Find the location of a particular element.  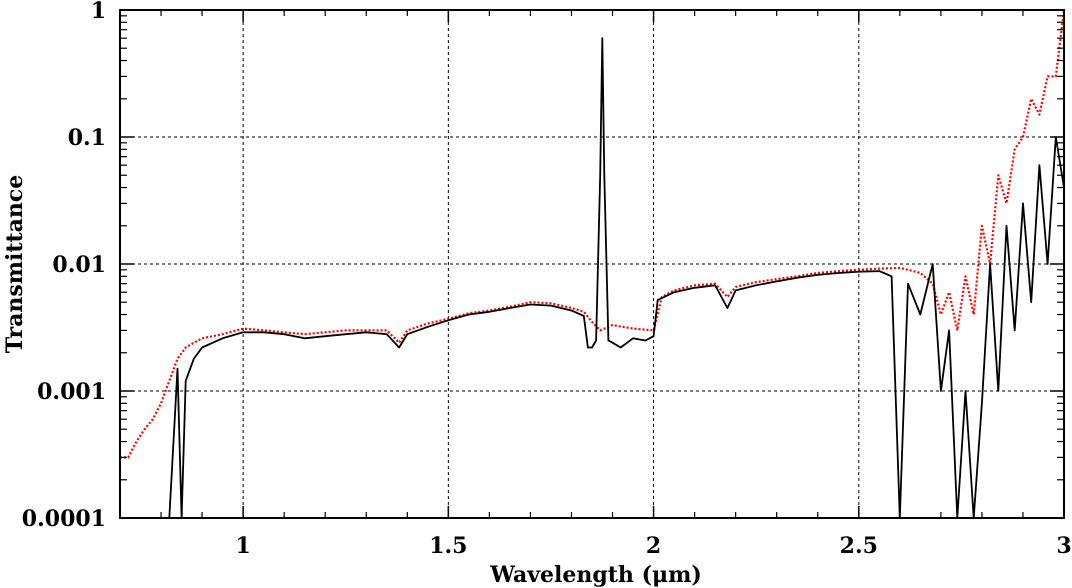

x-axis-label: Wavelength (μm) is located at coordinates (595, 575).